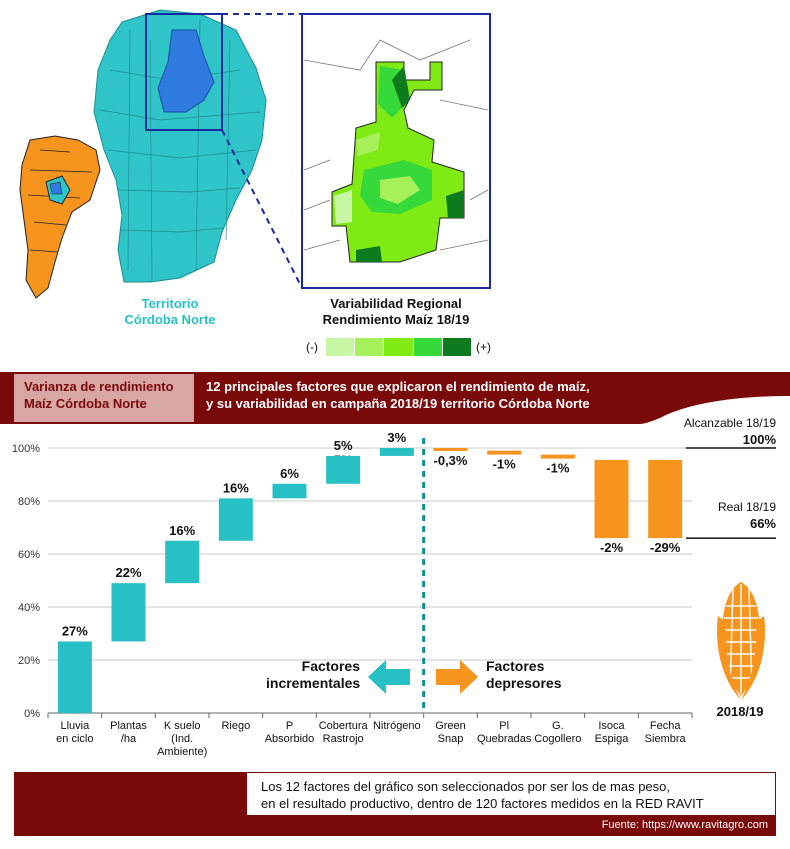  I want to click on legend-swatches, so click(399, 347).